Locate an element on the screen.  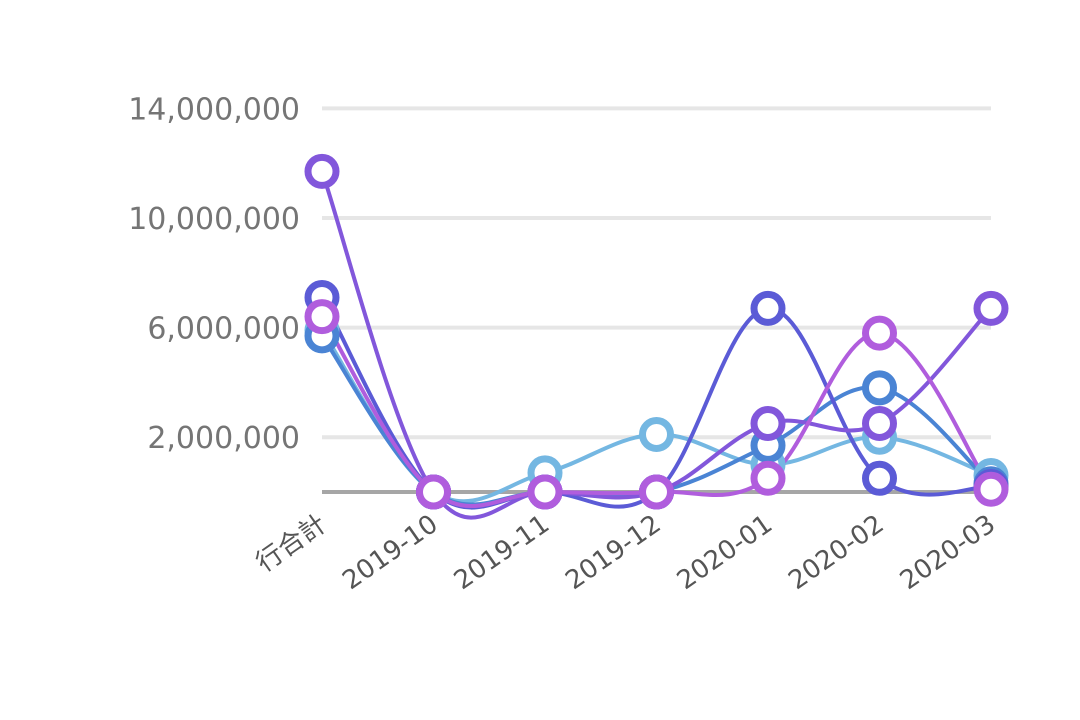
x-tick-label: 2019-10 is located at coordinates (390, 552).